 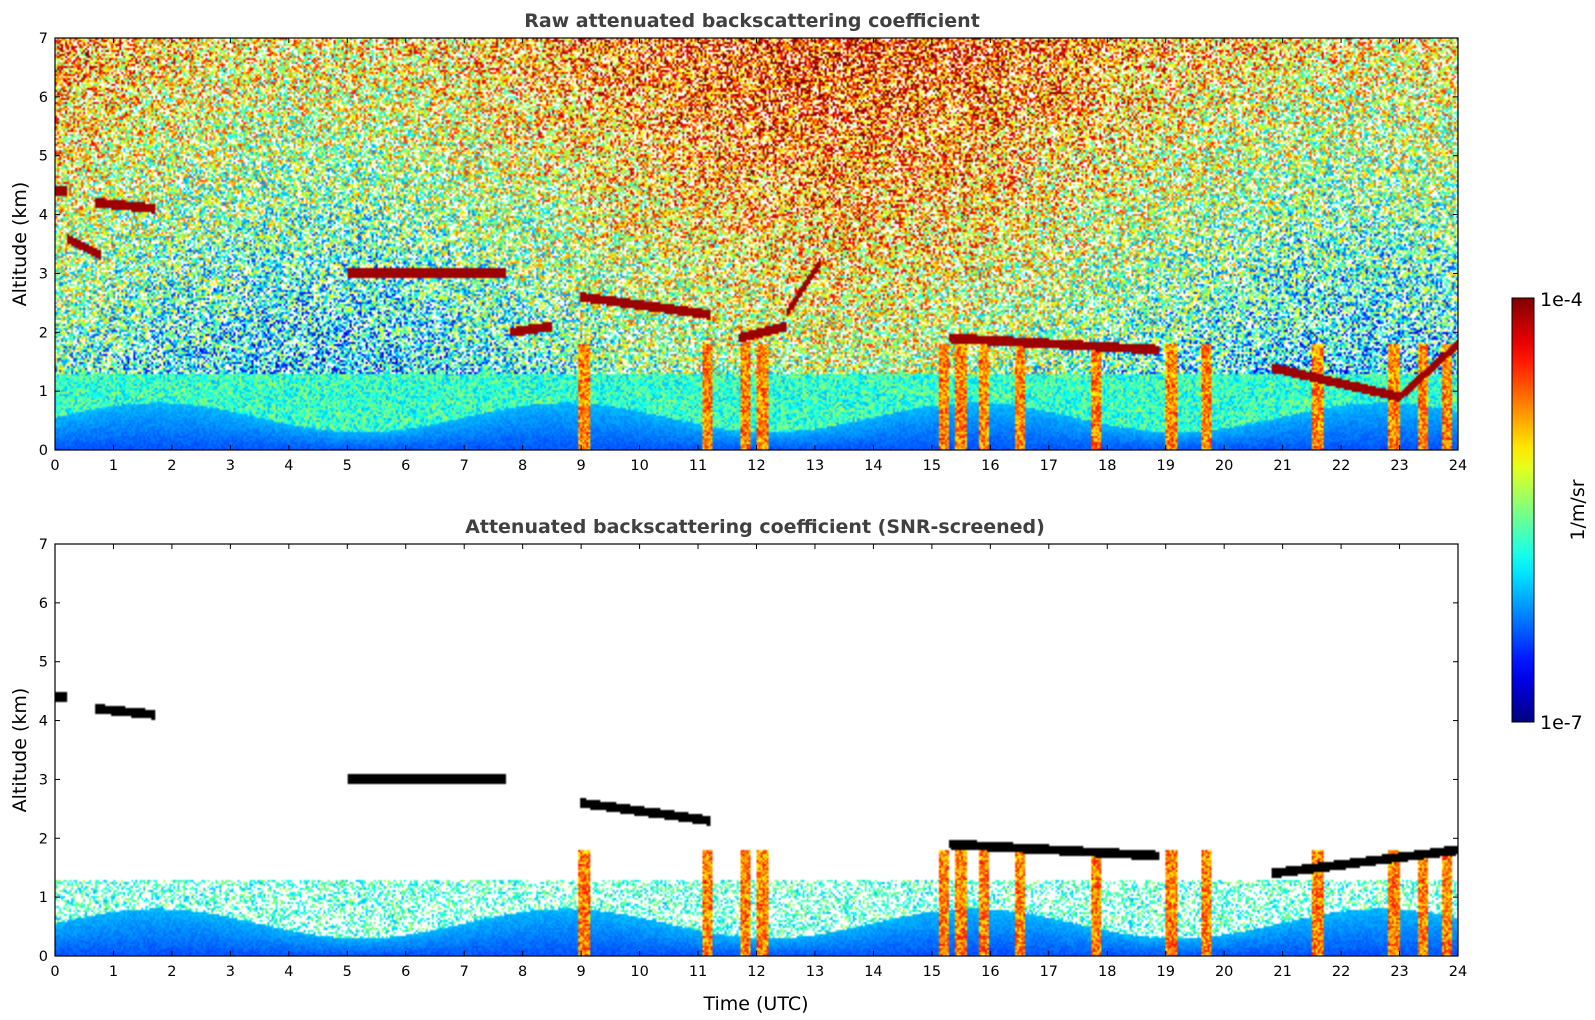 What do you see at coordinates (1523, 510) in the screenshot?
I see `colorbar-gradient` at bounding box center [1523, 510].